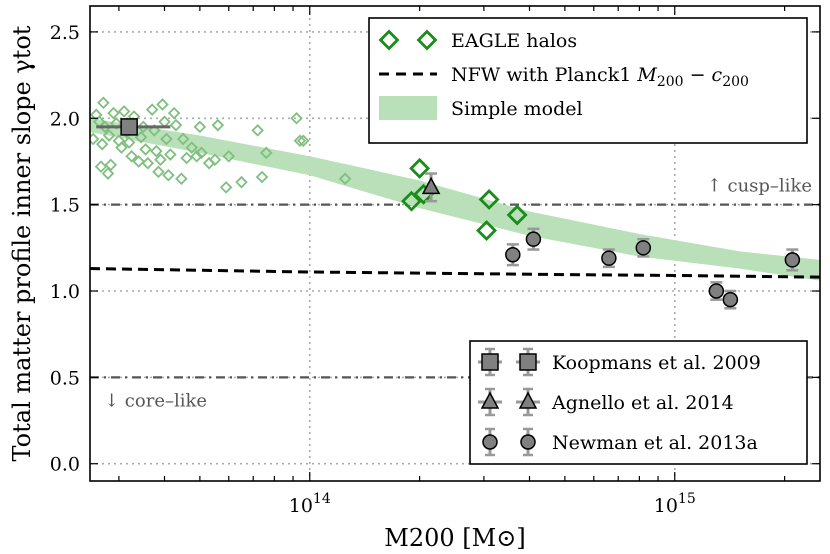 This screenshot has width=830, height=554. What do you see at coordinates (656, 363) in the screenshot?
I see `legend-label: Koopmans et al. 2009` at bounding box center [656, 363].